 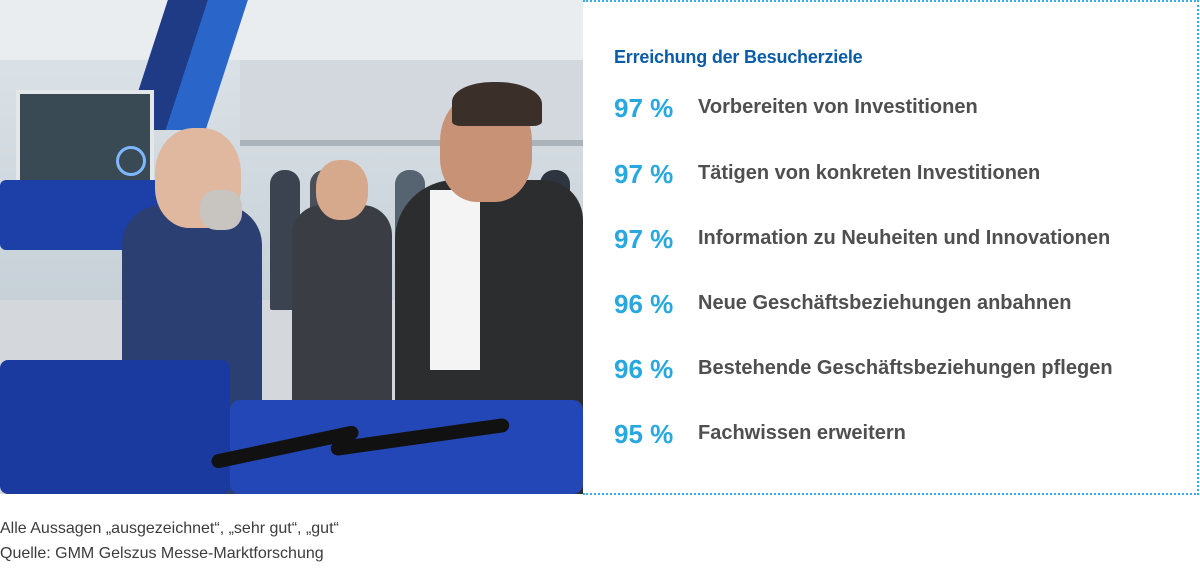 What do you see at coordinates (115, 427) in the screenshot?
I see `blue-motor-left` at bounding box center [115, 427].